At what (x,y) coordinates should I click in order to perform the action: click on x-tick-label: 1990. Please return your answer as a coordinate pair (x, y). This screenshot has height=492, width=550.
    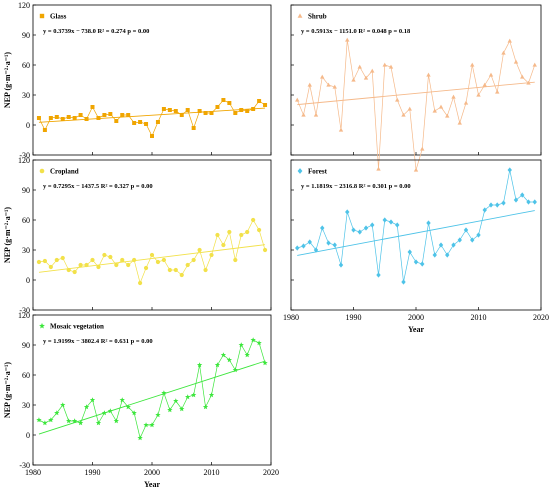
    Looking at the image, I should click on (93, 472).